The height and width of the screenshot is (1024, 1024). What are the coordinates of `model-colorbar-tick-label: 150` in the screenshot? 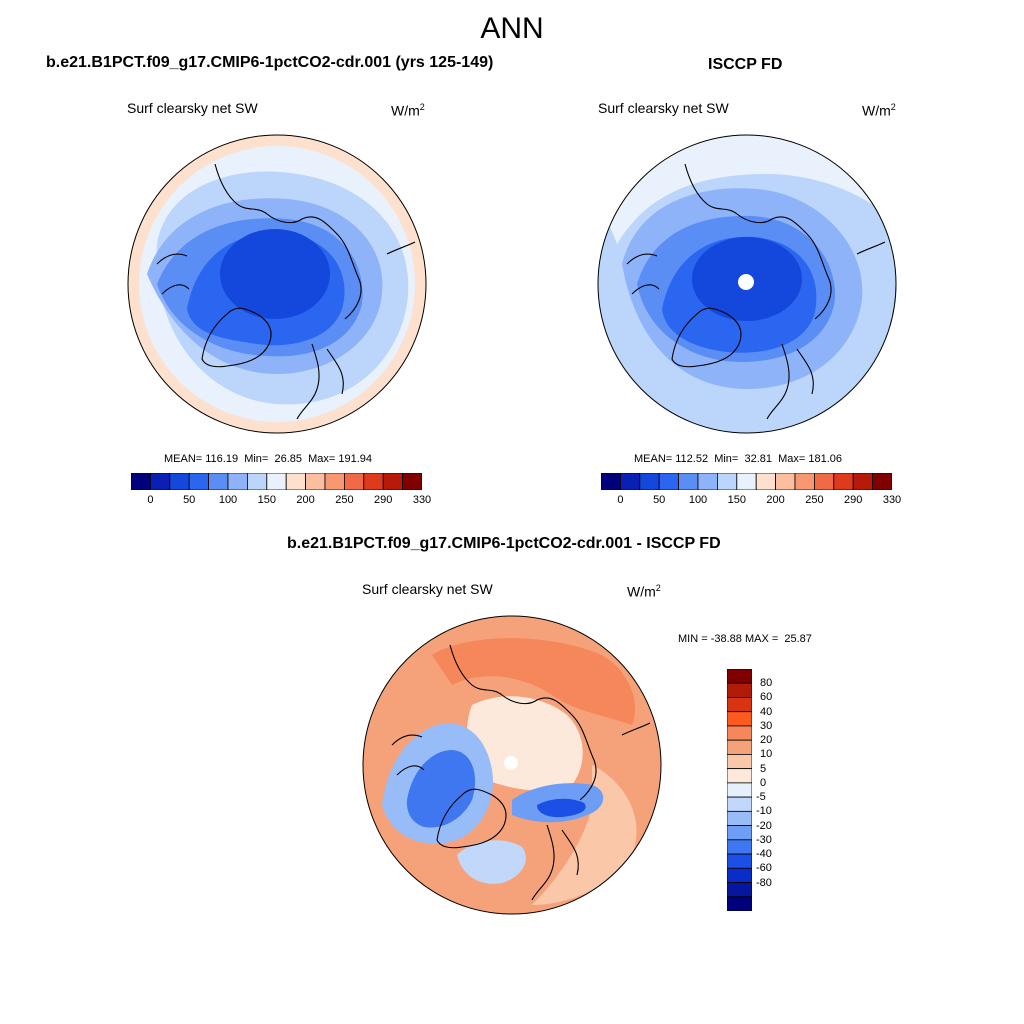 It's located at (266, 500).